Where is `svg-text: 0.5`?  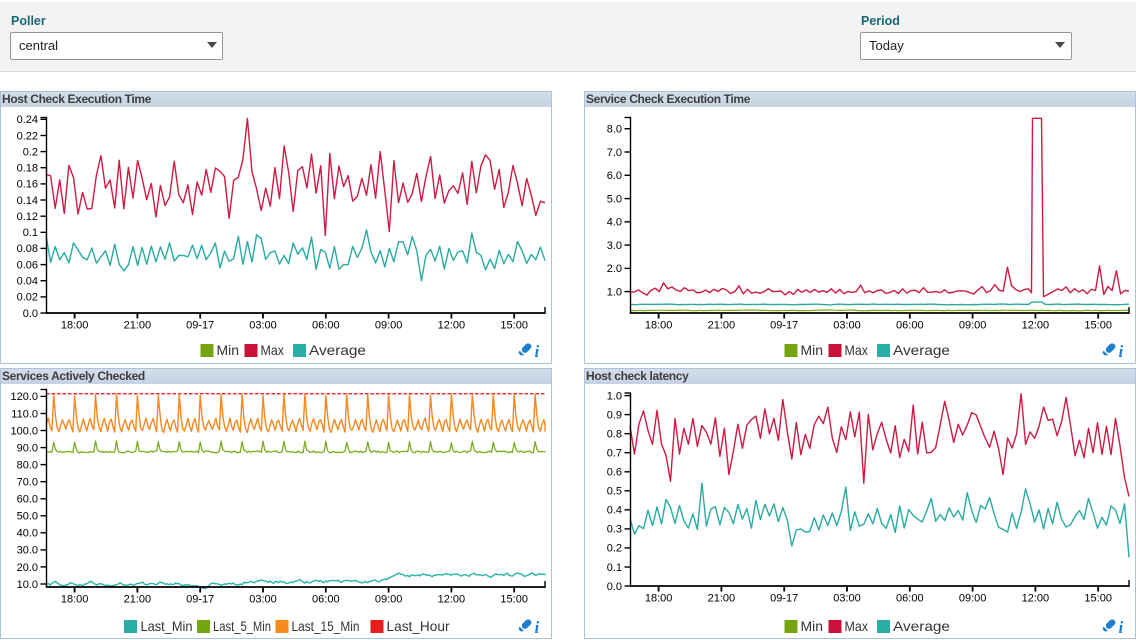
svg-text: 0.5 is located at coordinates (614, 492).